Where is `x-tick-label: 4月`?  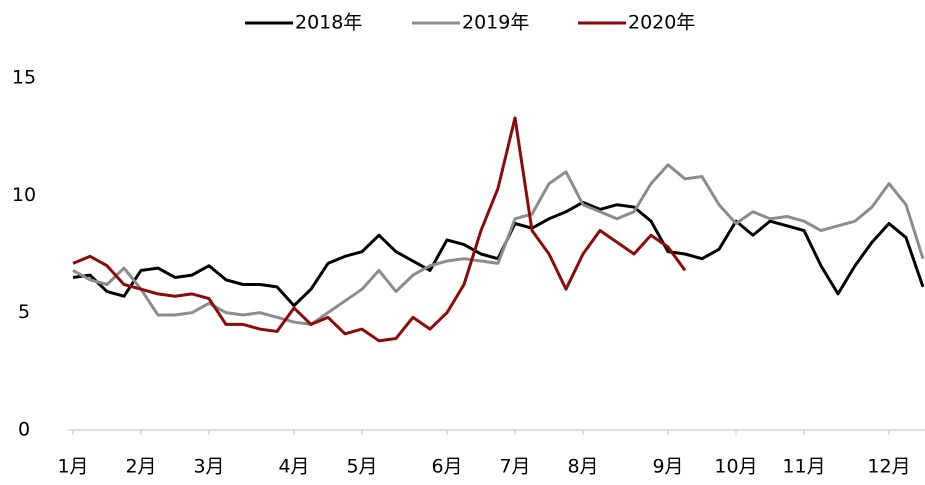 x-tick-label: 4月 is located at coordinates (293, 467).